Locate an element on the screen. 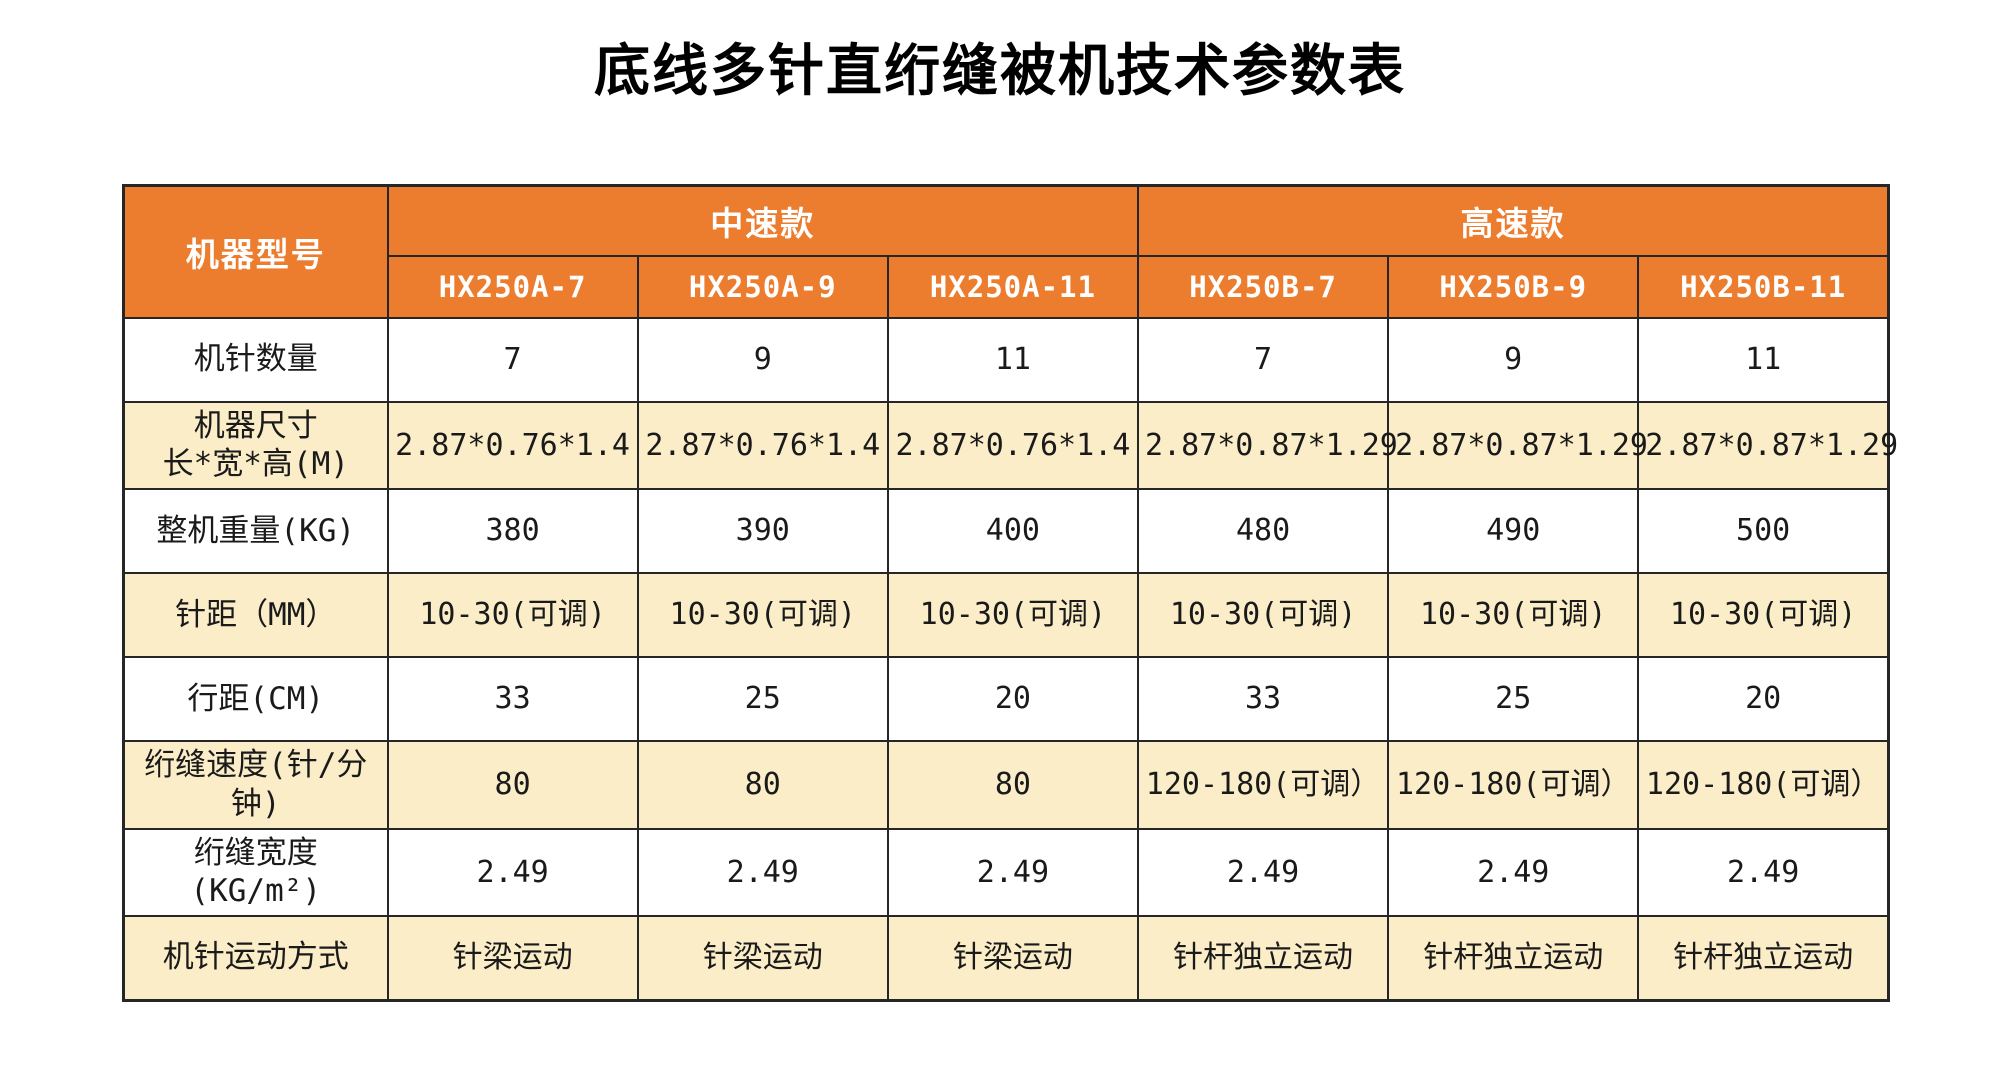 This screenshot has height=1088, width=2000. table-row-needle-count: 机针数量 7 9 11 7 9 11 is located at coordinates (1006, 359).